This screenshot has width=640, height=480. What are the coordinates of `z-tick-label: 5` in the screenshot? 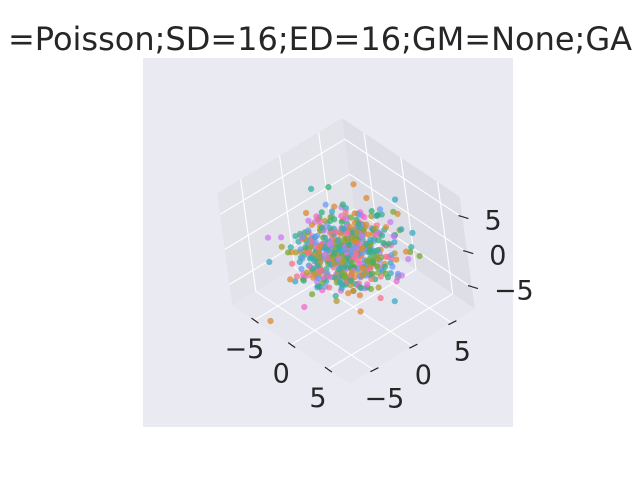 It's located at (492, 221).